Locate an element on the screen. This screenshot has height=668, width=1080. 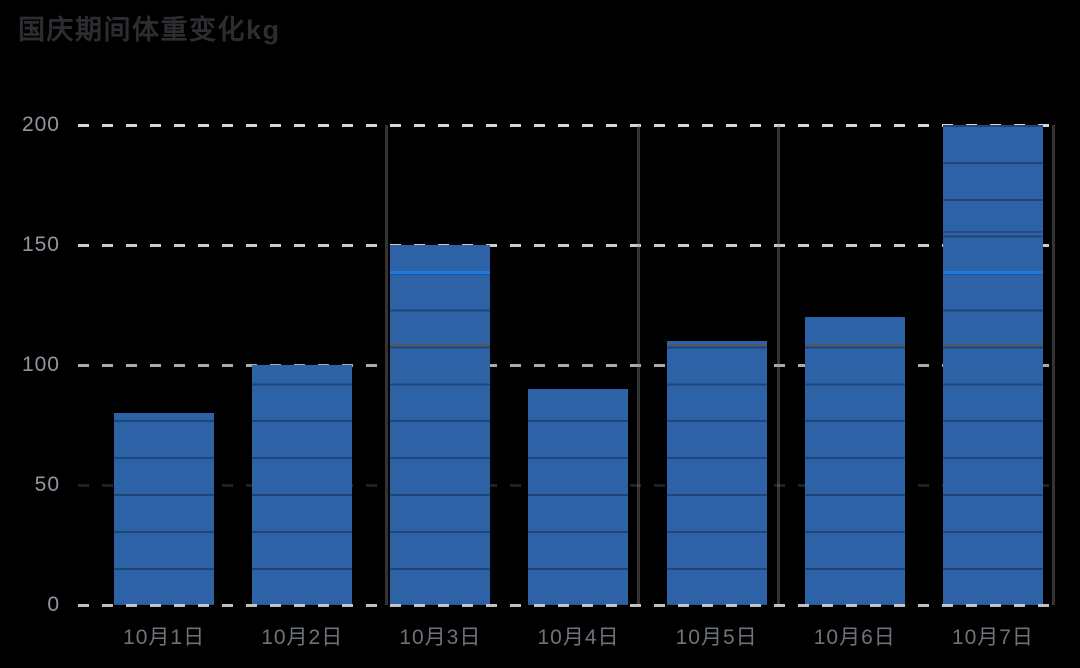
x-axis-label: 10月3日 is located at coordinates (440, 637).